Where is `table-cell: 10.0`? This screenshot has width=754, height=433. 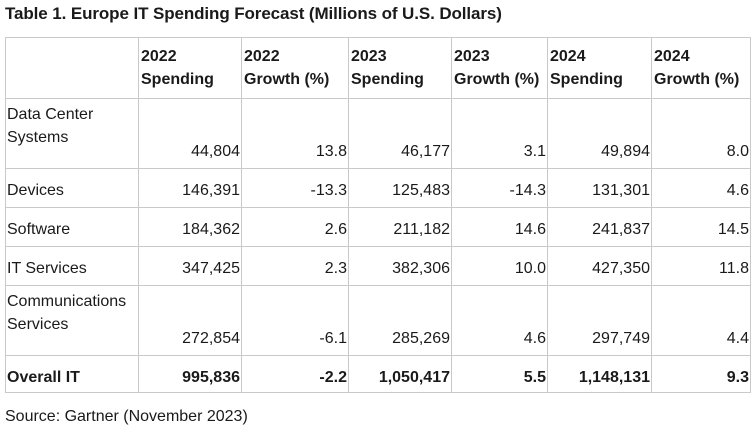
table-cell: 10.0 is located at coordinates (499, 266).